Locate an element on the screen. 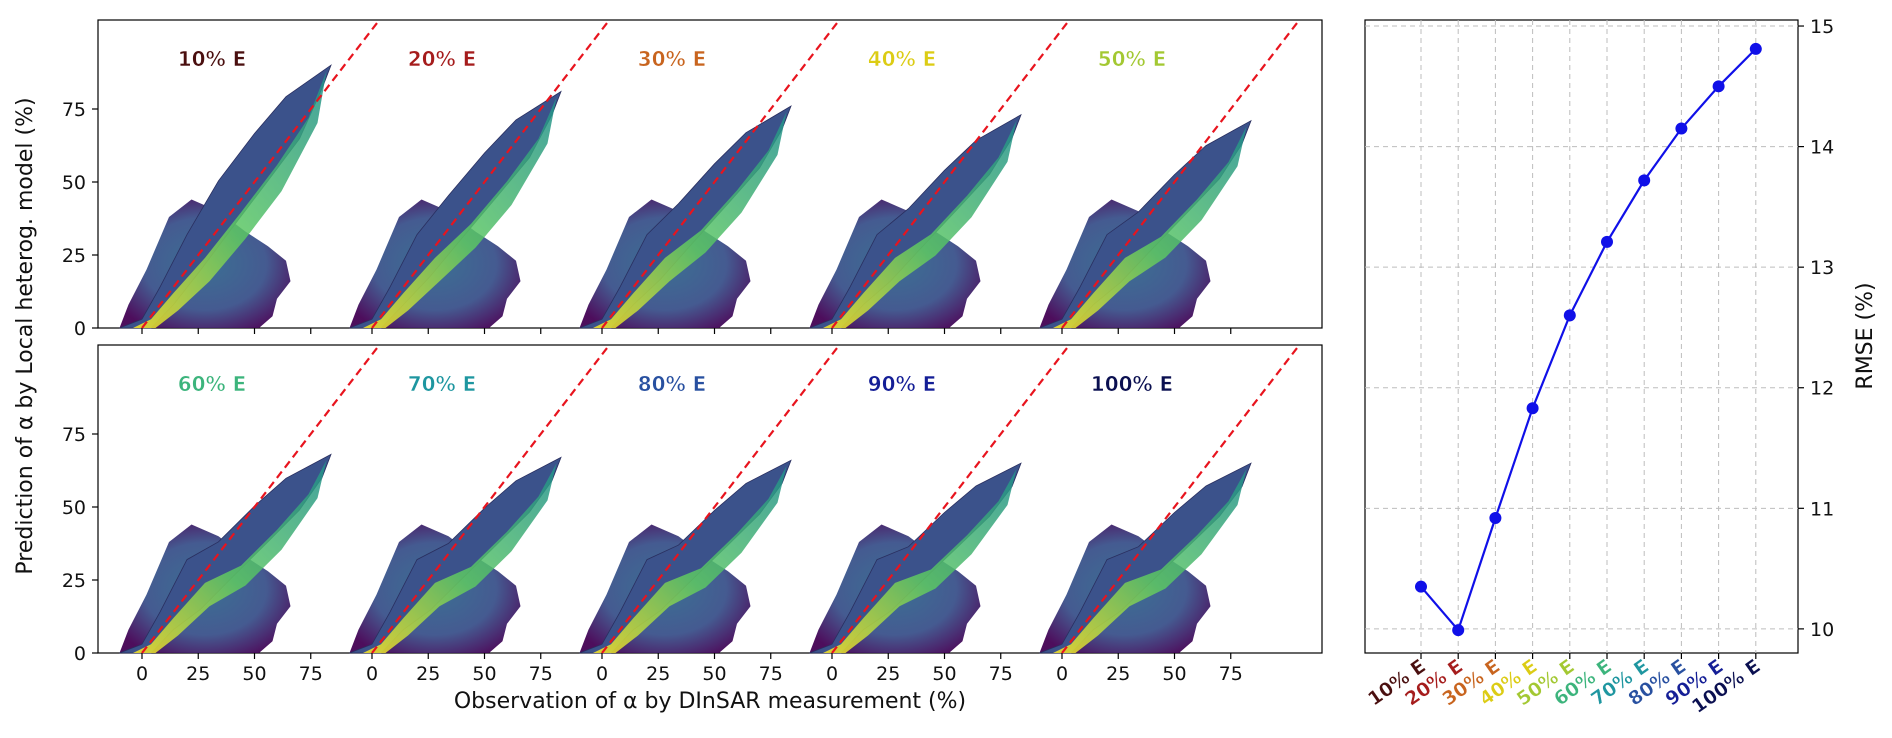 The image size is (1892, 738). panel-label: 100% E is located at coordinates (1132, 384).